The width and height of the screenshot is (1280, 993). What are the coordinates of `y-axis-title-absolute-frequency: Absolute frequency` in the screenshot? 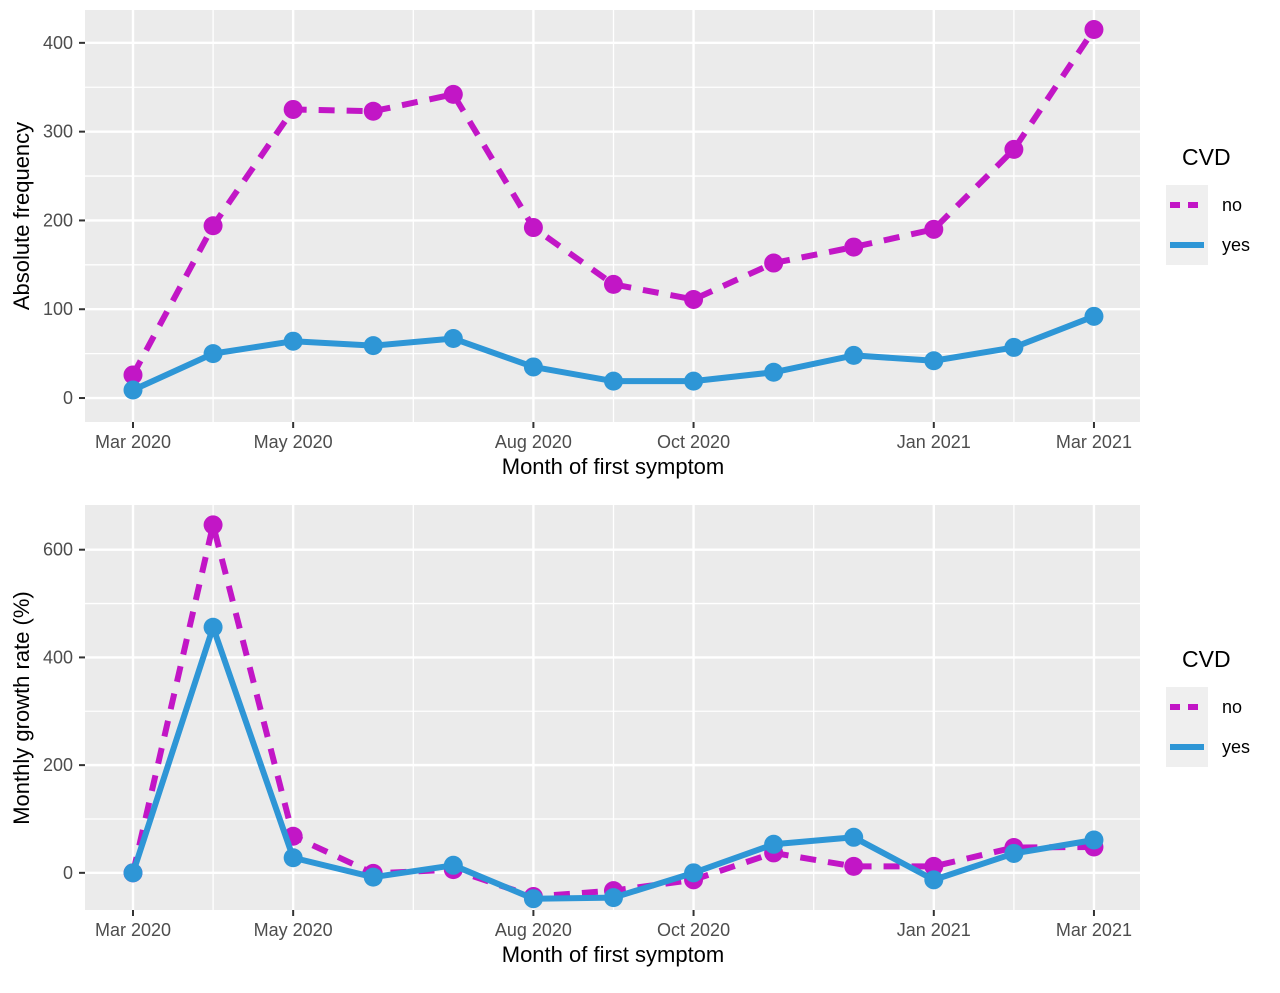 It's located at (21, 216).